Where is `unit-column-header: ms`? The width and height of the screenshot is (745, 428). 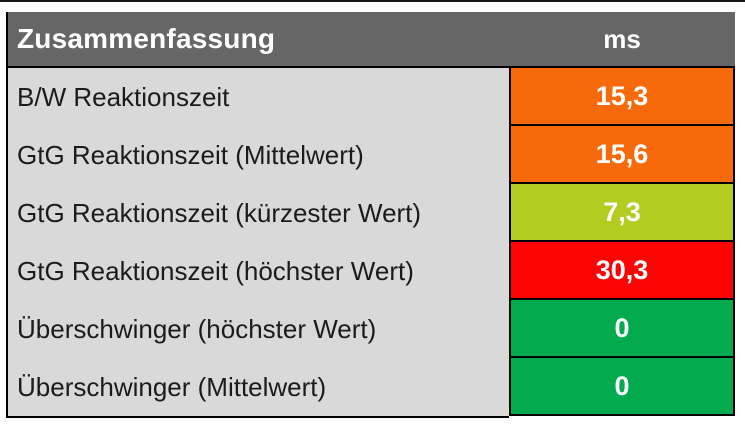 unit-column-header: ms is located at coordinates (622, 38).